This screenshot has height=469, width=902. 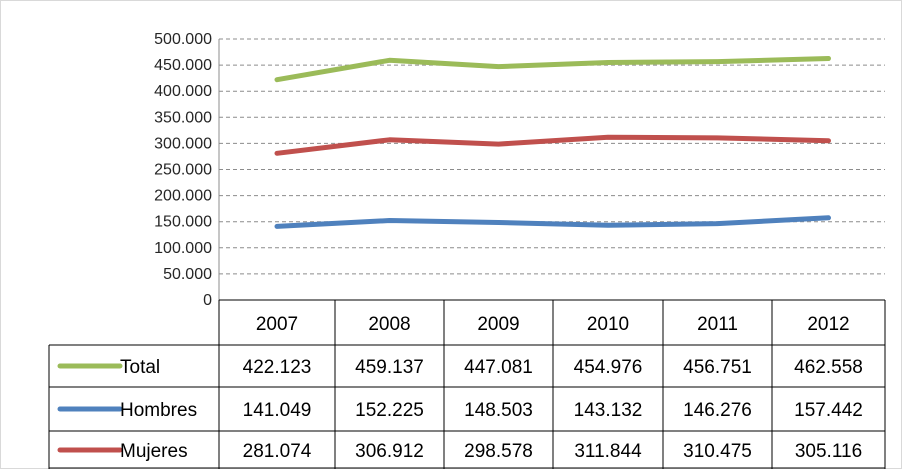 I want to click on data-value-label: 146.276, so click(x=717, y=410).